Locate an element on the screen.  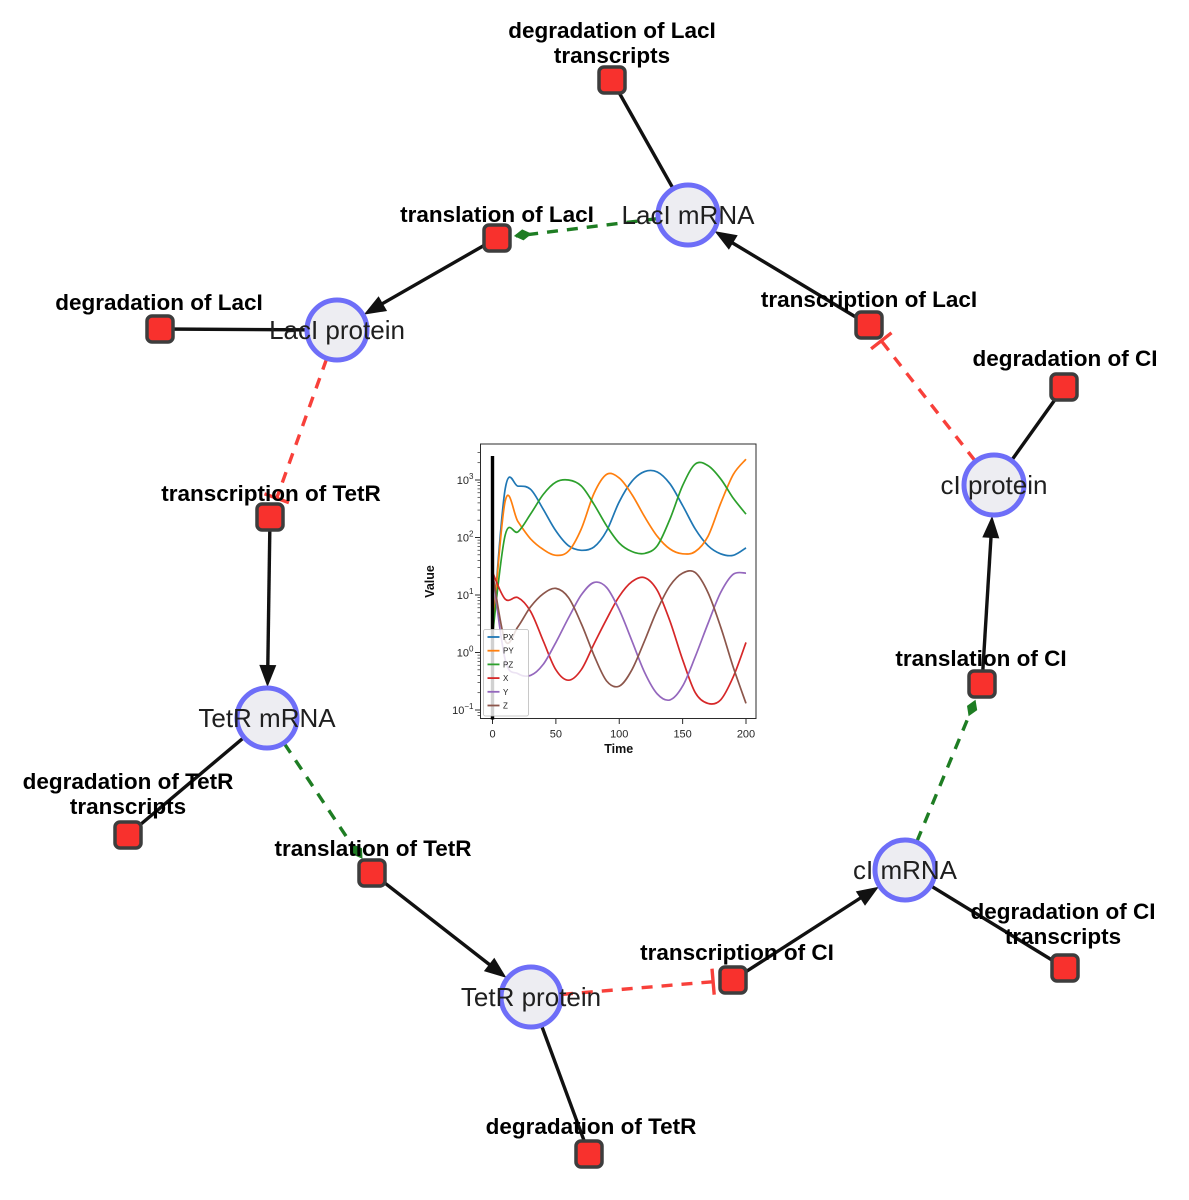
legend-label: X is located at coordinates (506, 678).